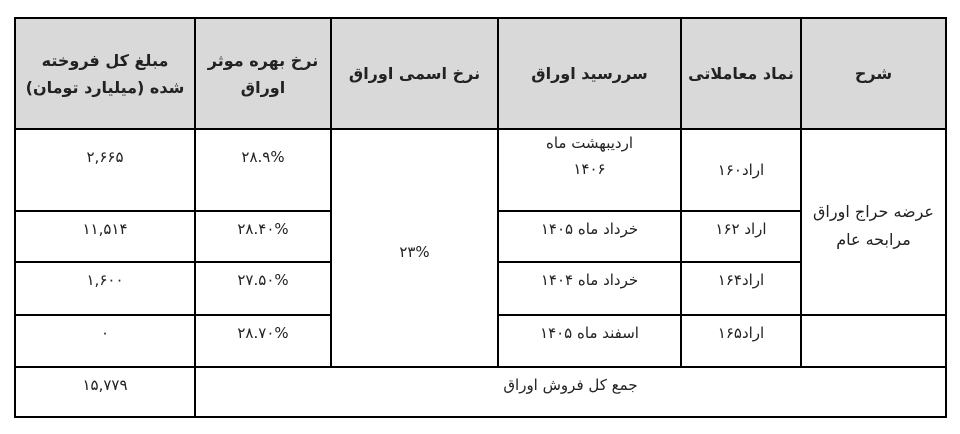 This screenshot has height=434, width=960. What do you see at coordinates (414, 73) in the screenshot?
I see `header-nominal-rate: نرخ اسمی اوراق` at bounding box center [414, 73].